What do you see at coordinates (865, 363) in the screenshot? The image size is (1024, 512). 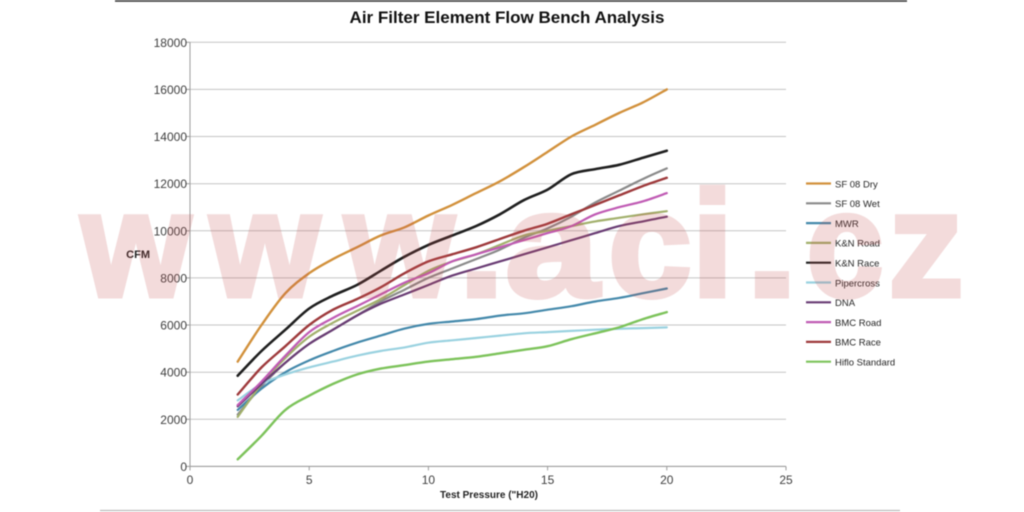 I see `svg-text: Hiflo Standard` at bounding box center [865, 363].